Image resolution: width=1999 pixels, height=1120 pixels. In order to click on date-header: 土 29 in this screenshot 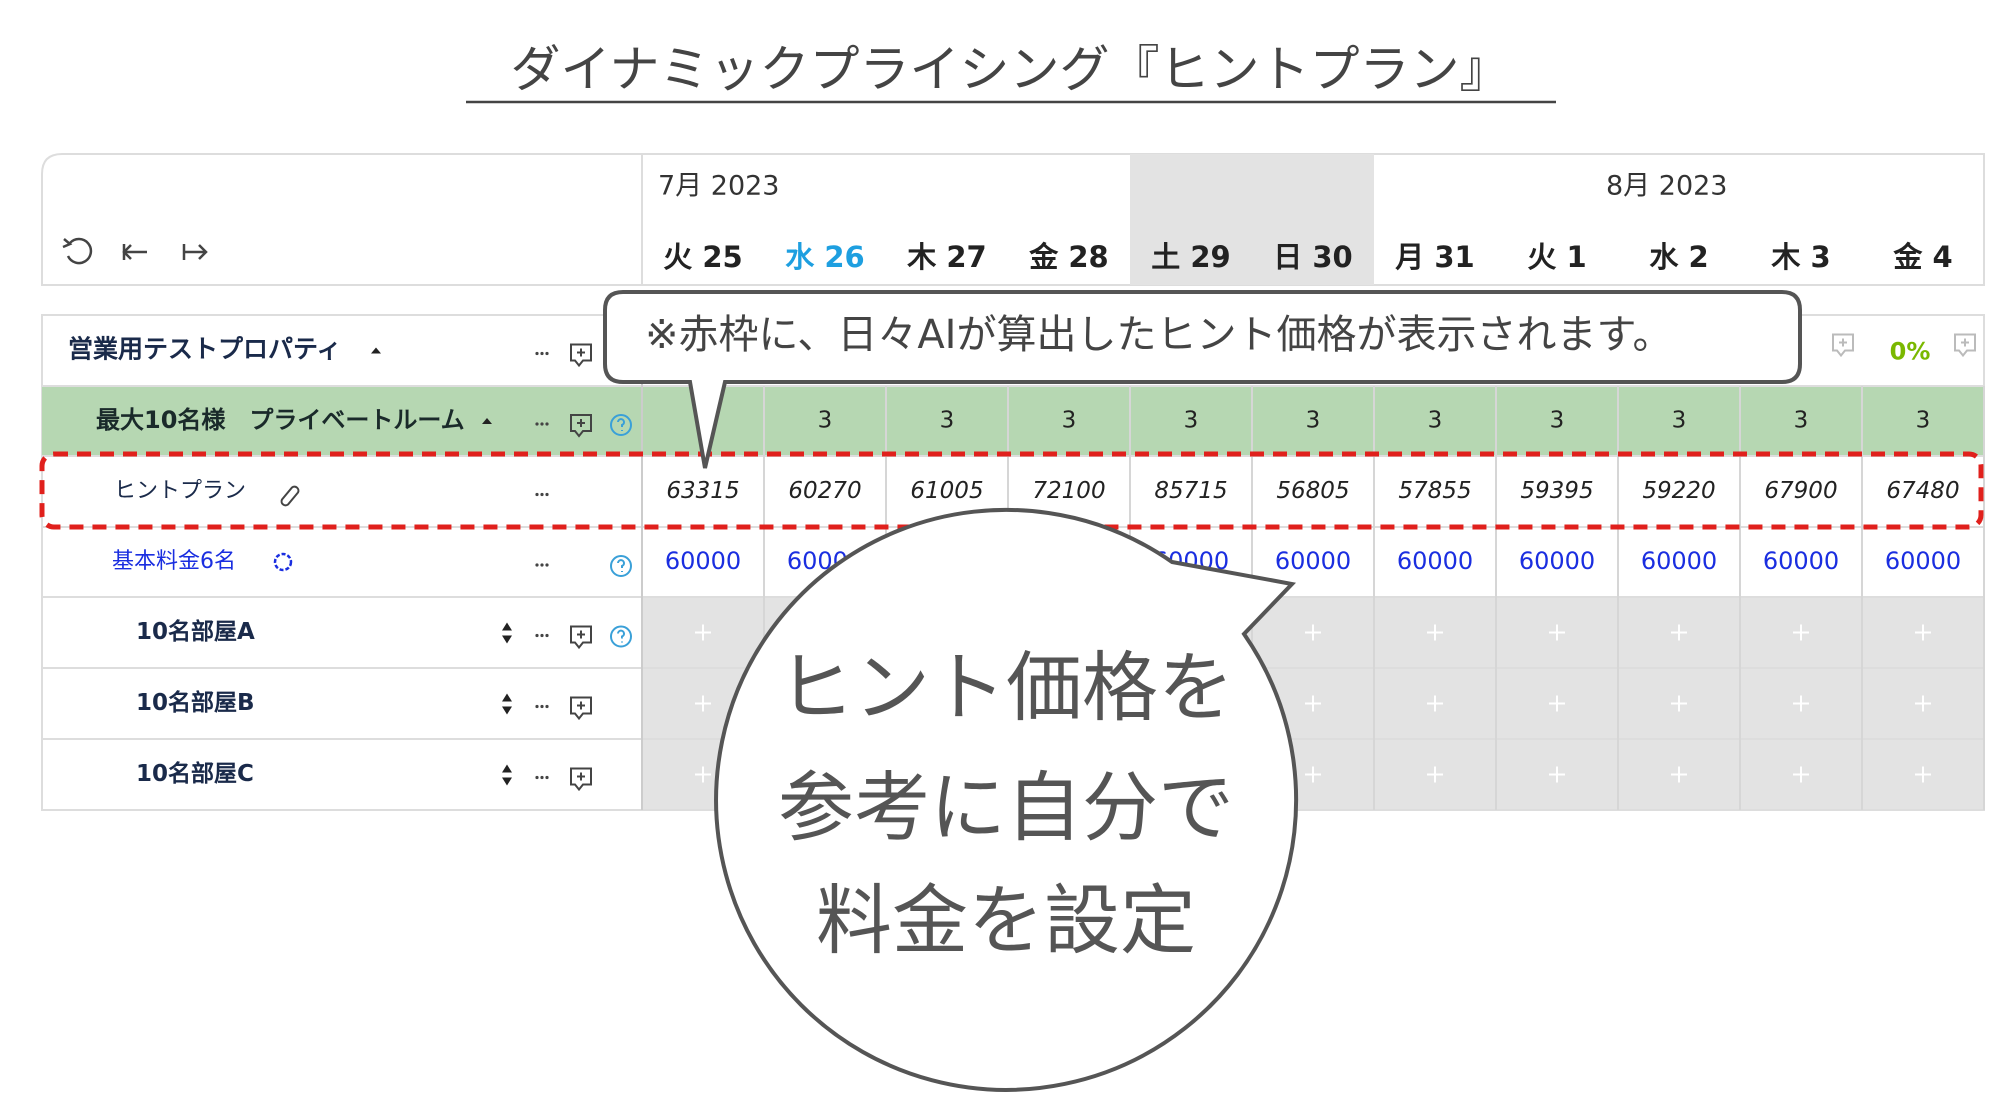, I will do `click(1190, 257)`.